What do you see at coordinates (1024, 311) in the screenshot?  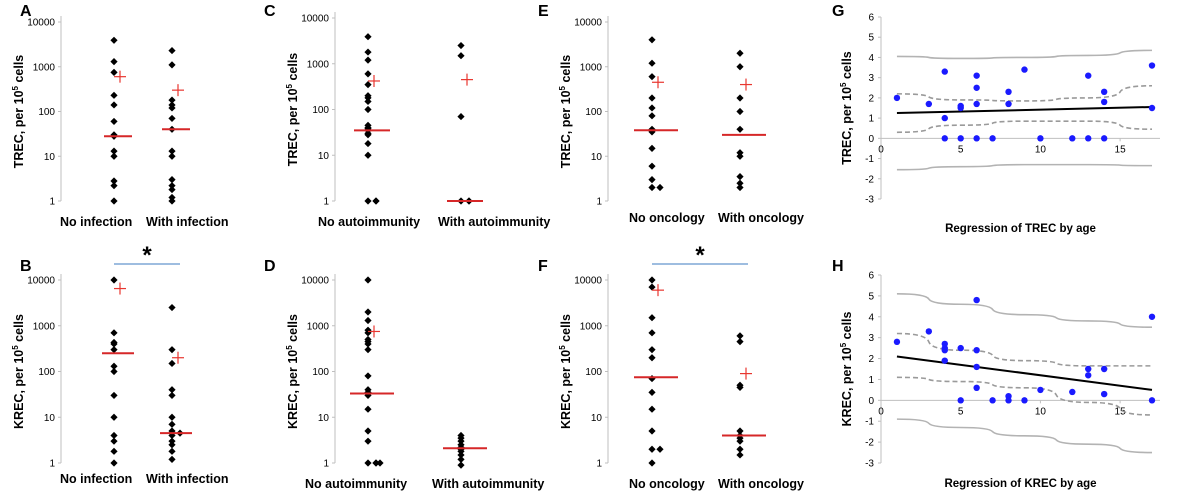 I see `prediction-upper` at bounding box center [1024, 311].